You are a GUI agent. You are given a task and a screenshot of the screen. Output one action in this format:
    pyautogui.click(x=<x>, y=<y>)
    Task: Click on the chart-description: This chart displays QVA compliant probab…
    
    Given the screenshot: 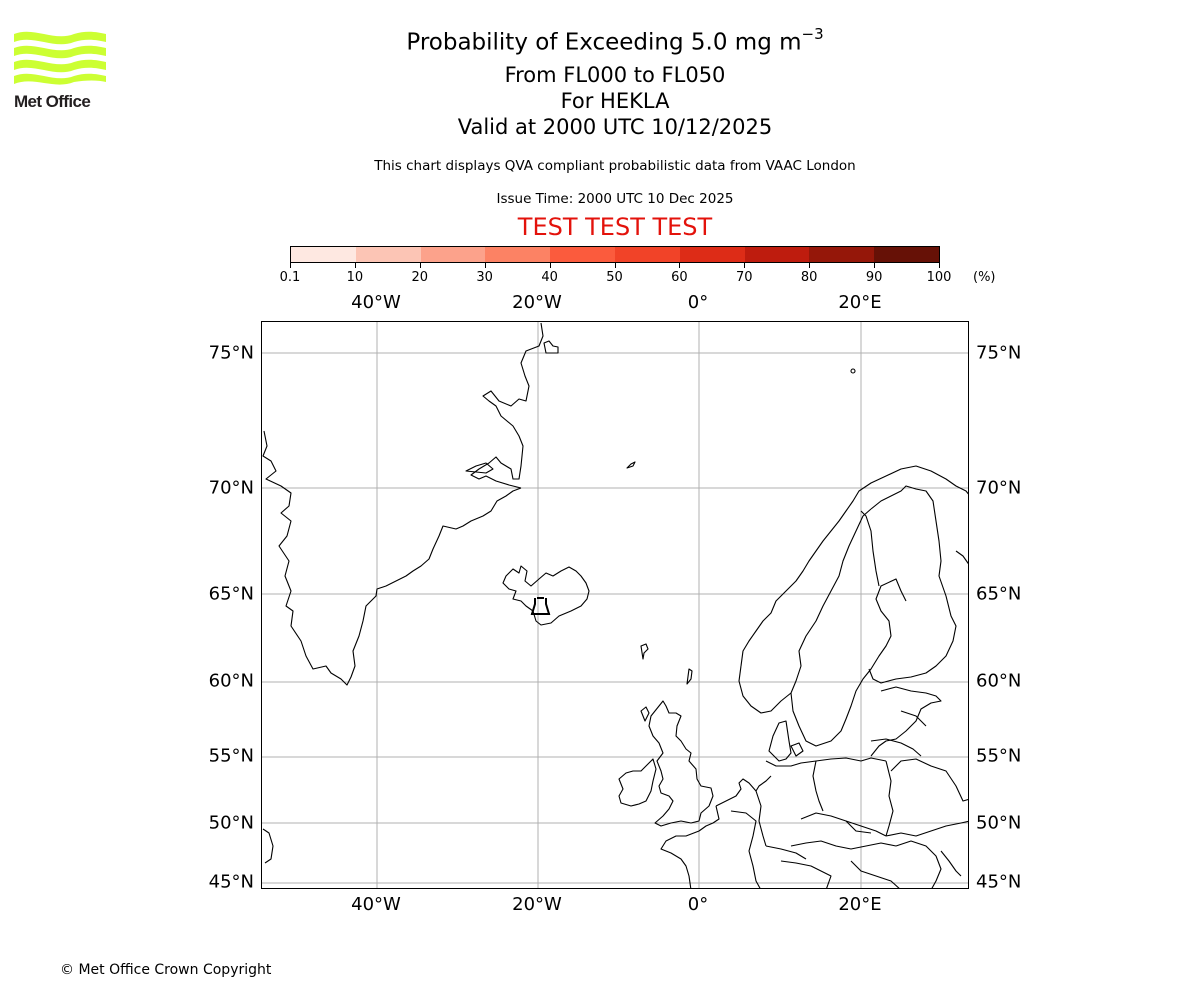 What is the action you would take?
    pyautogui.click(x=615, y=166)
    